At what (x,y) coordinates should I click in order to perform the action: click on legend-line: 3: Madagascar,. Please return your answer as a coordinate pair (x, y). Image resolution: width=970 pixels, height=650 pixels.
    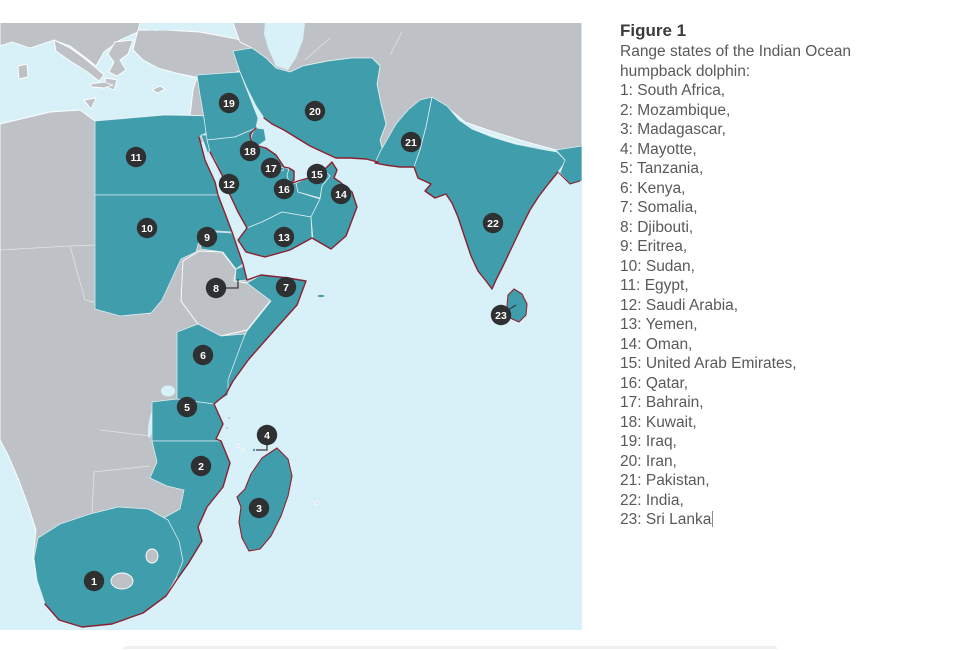
    Looking at the image, I should click on (673, 129).